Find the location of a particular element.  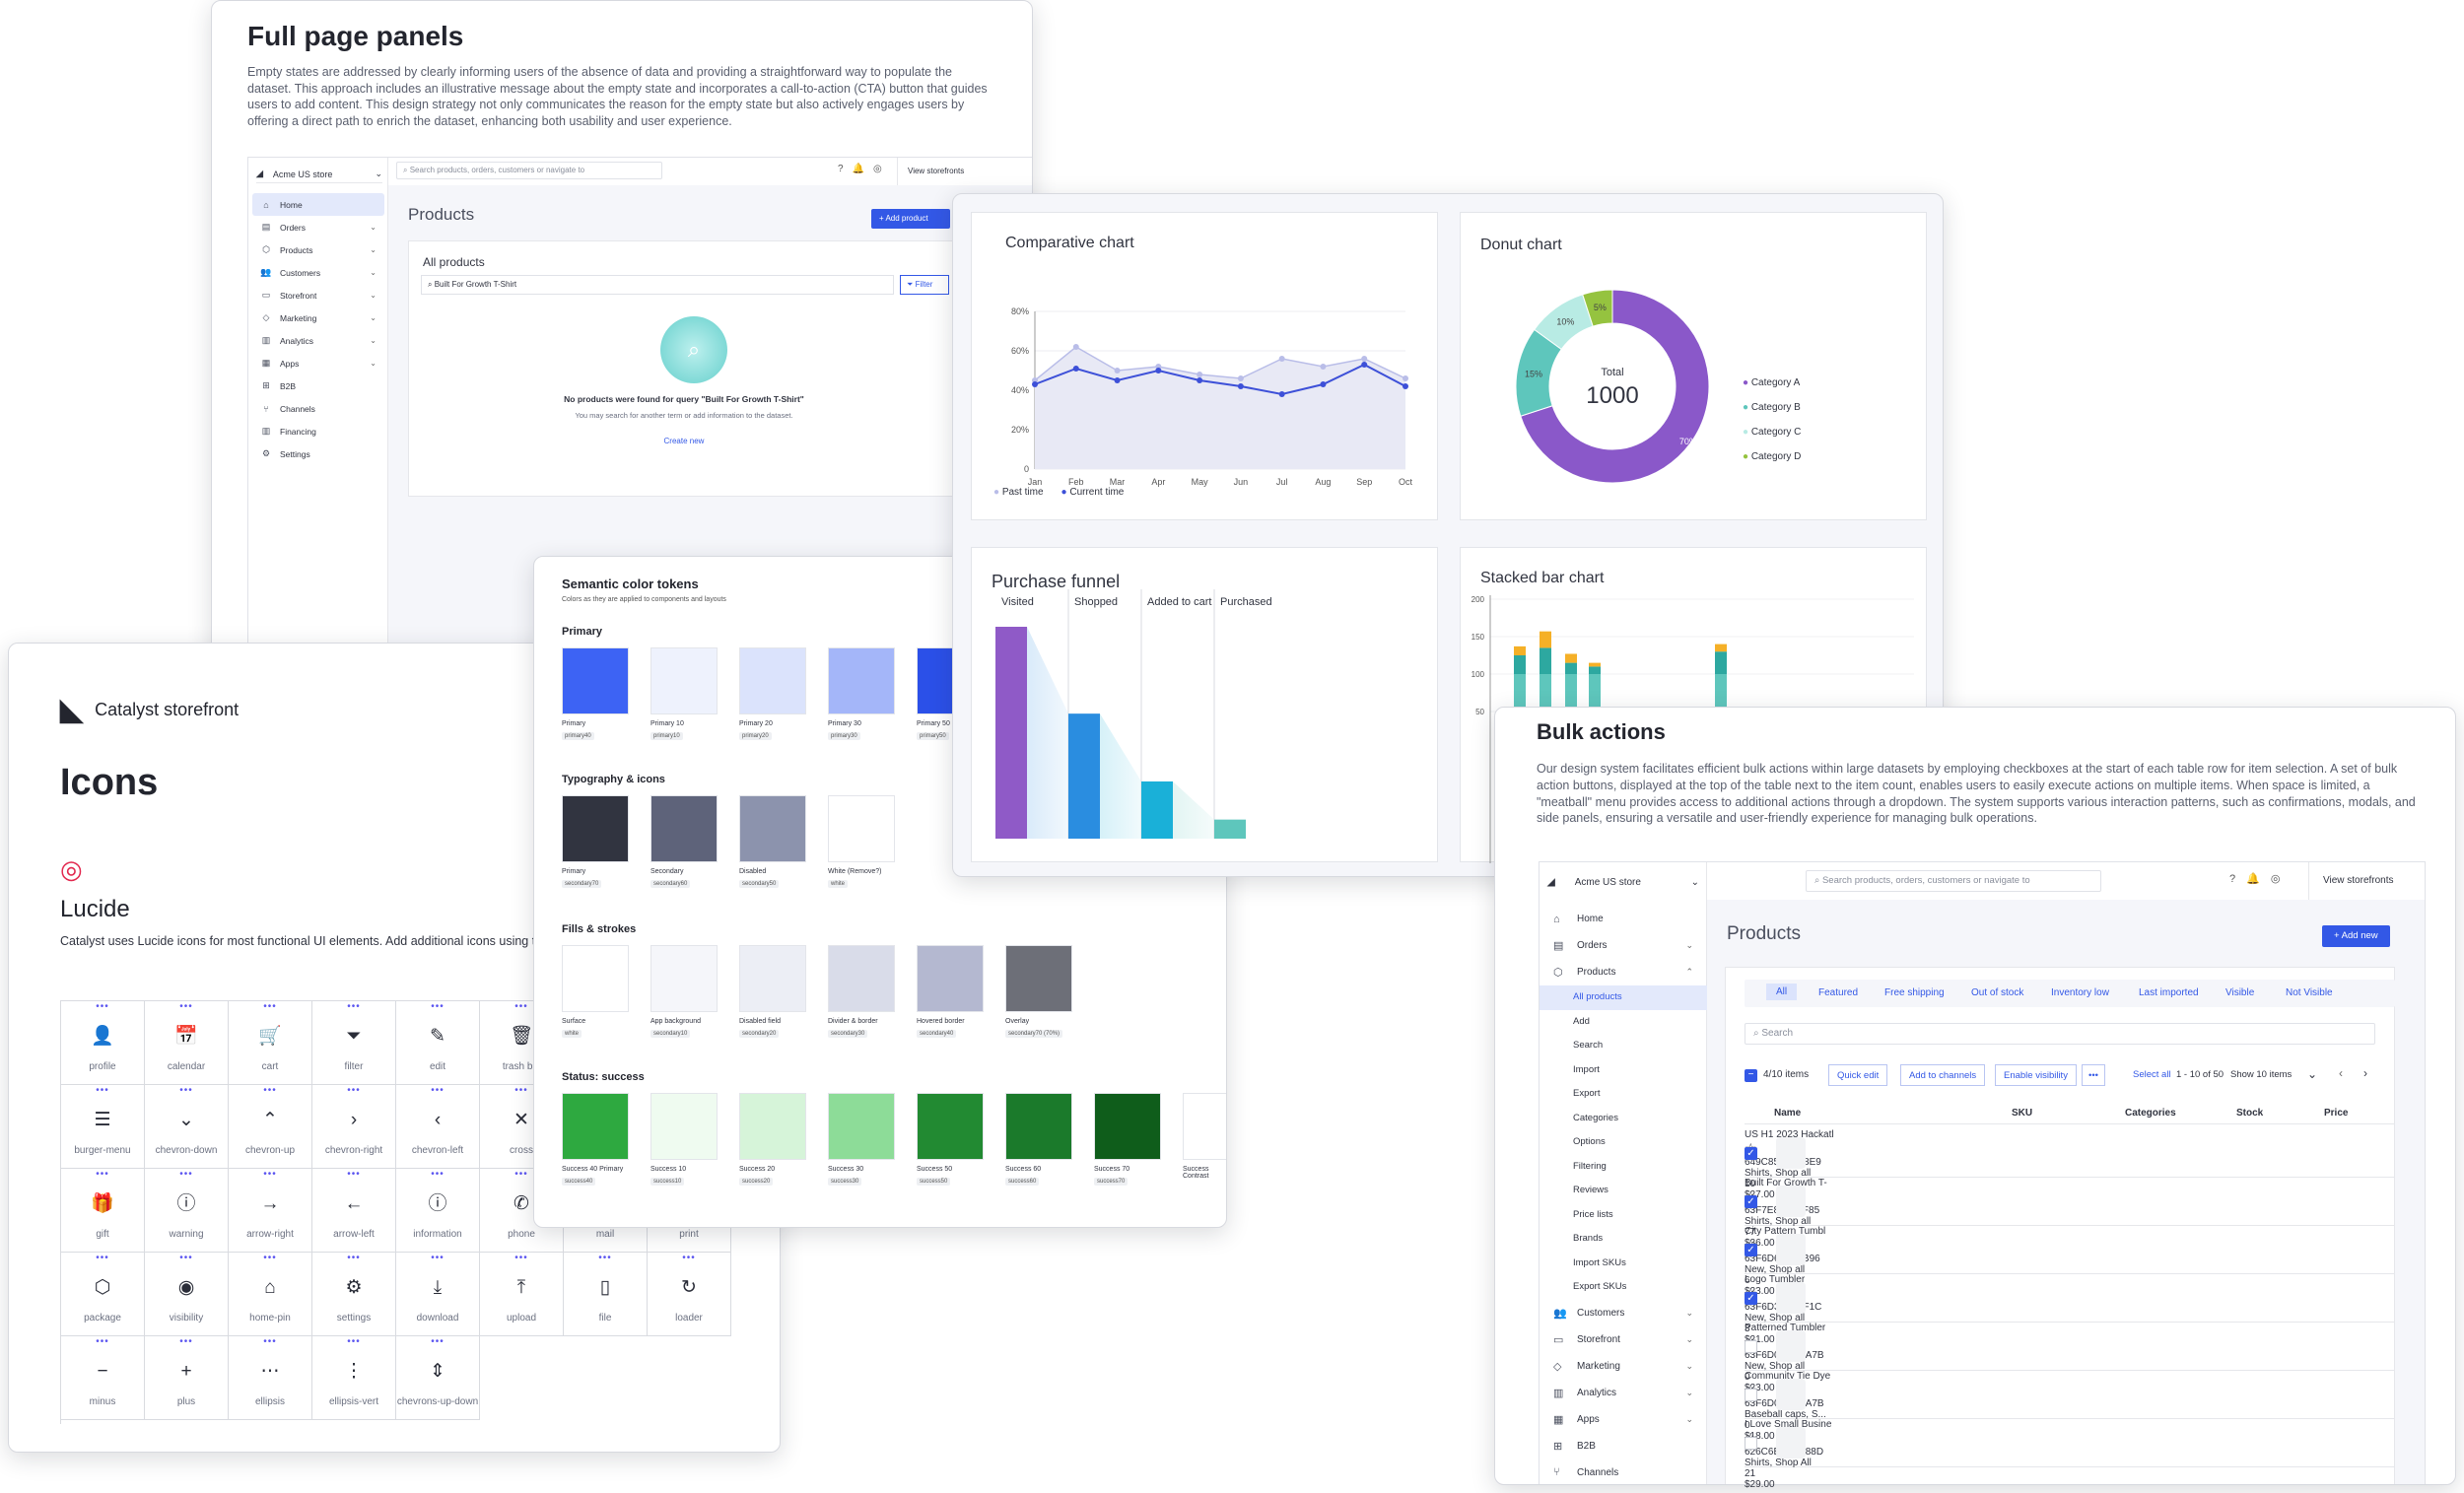

sidebar-item-home: ⌂ Home is located at coordinates (318, 204).